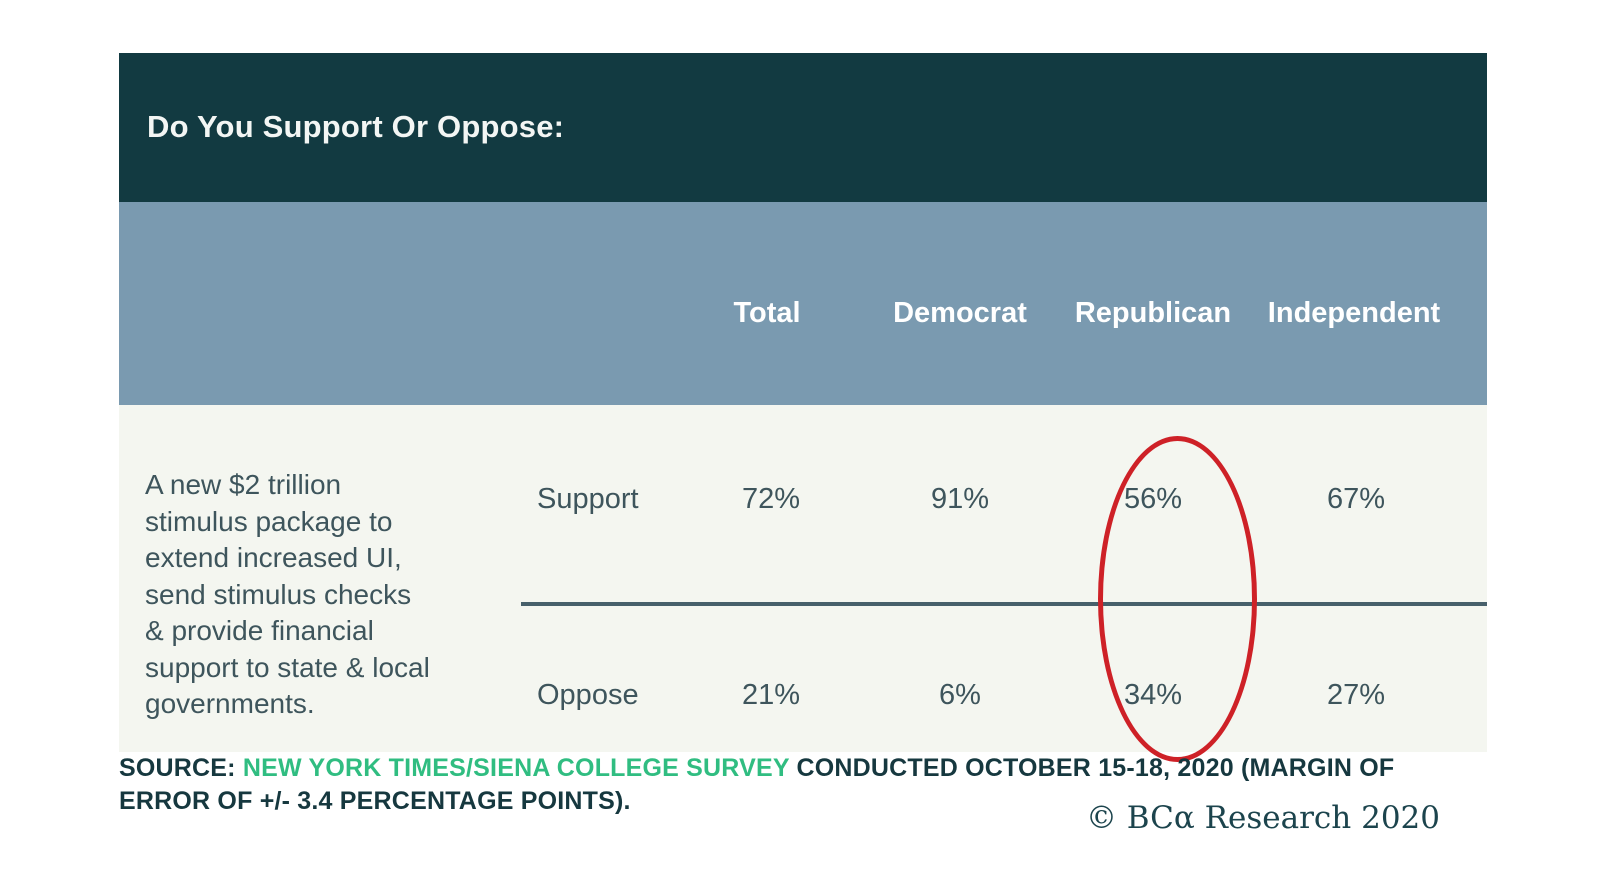 This screenshot has height=877, width=1600. What do you see at coordinates (1354, 313) in the screenshot?
I see `column-header-independent: Independent` at bounding box center [1354, 313].